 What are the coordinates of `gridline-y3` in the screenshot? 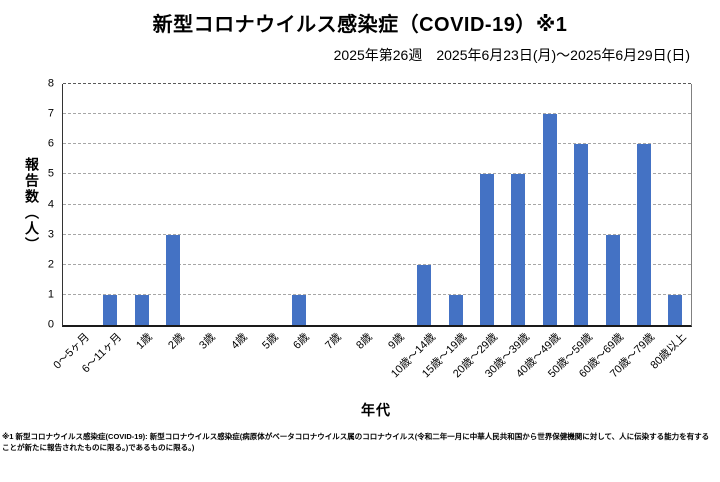 It's located at (377, 234).